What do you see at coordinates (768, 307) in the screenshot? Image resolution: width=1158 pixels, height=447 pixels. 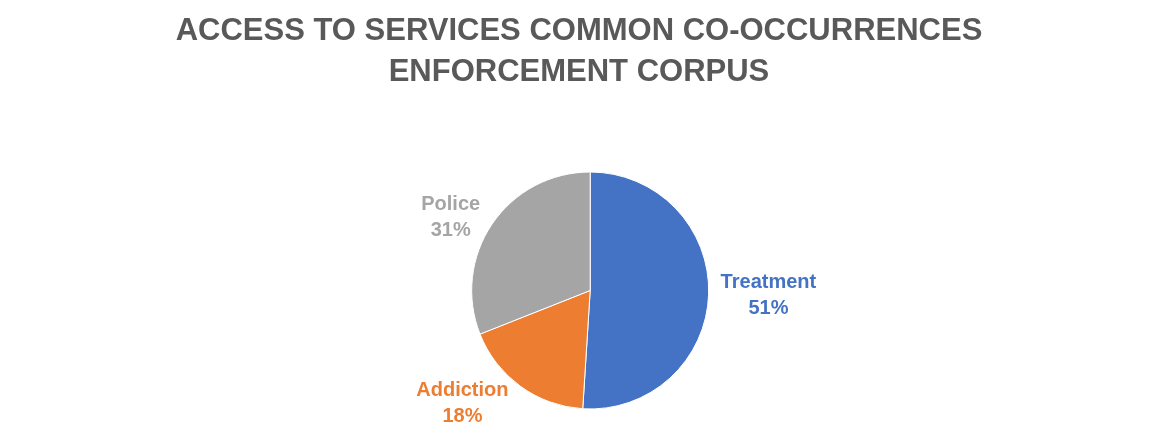 I see `data-label: 51%` at bounding box center [768, 307].